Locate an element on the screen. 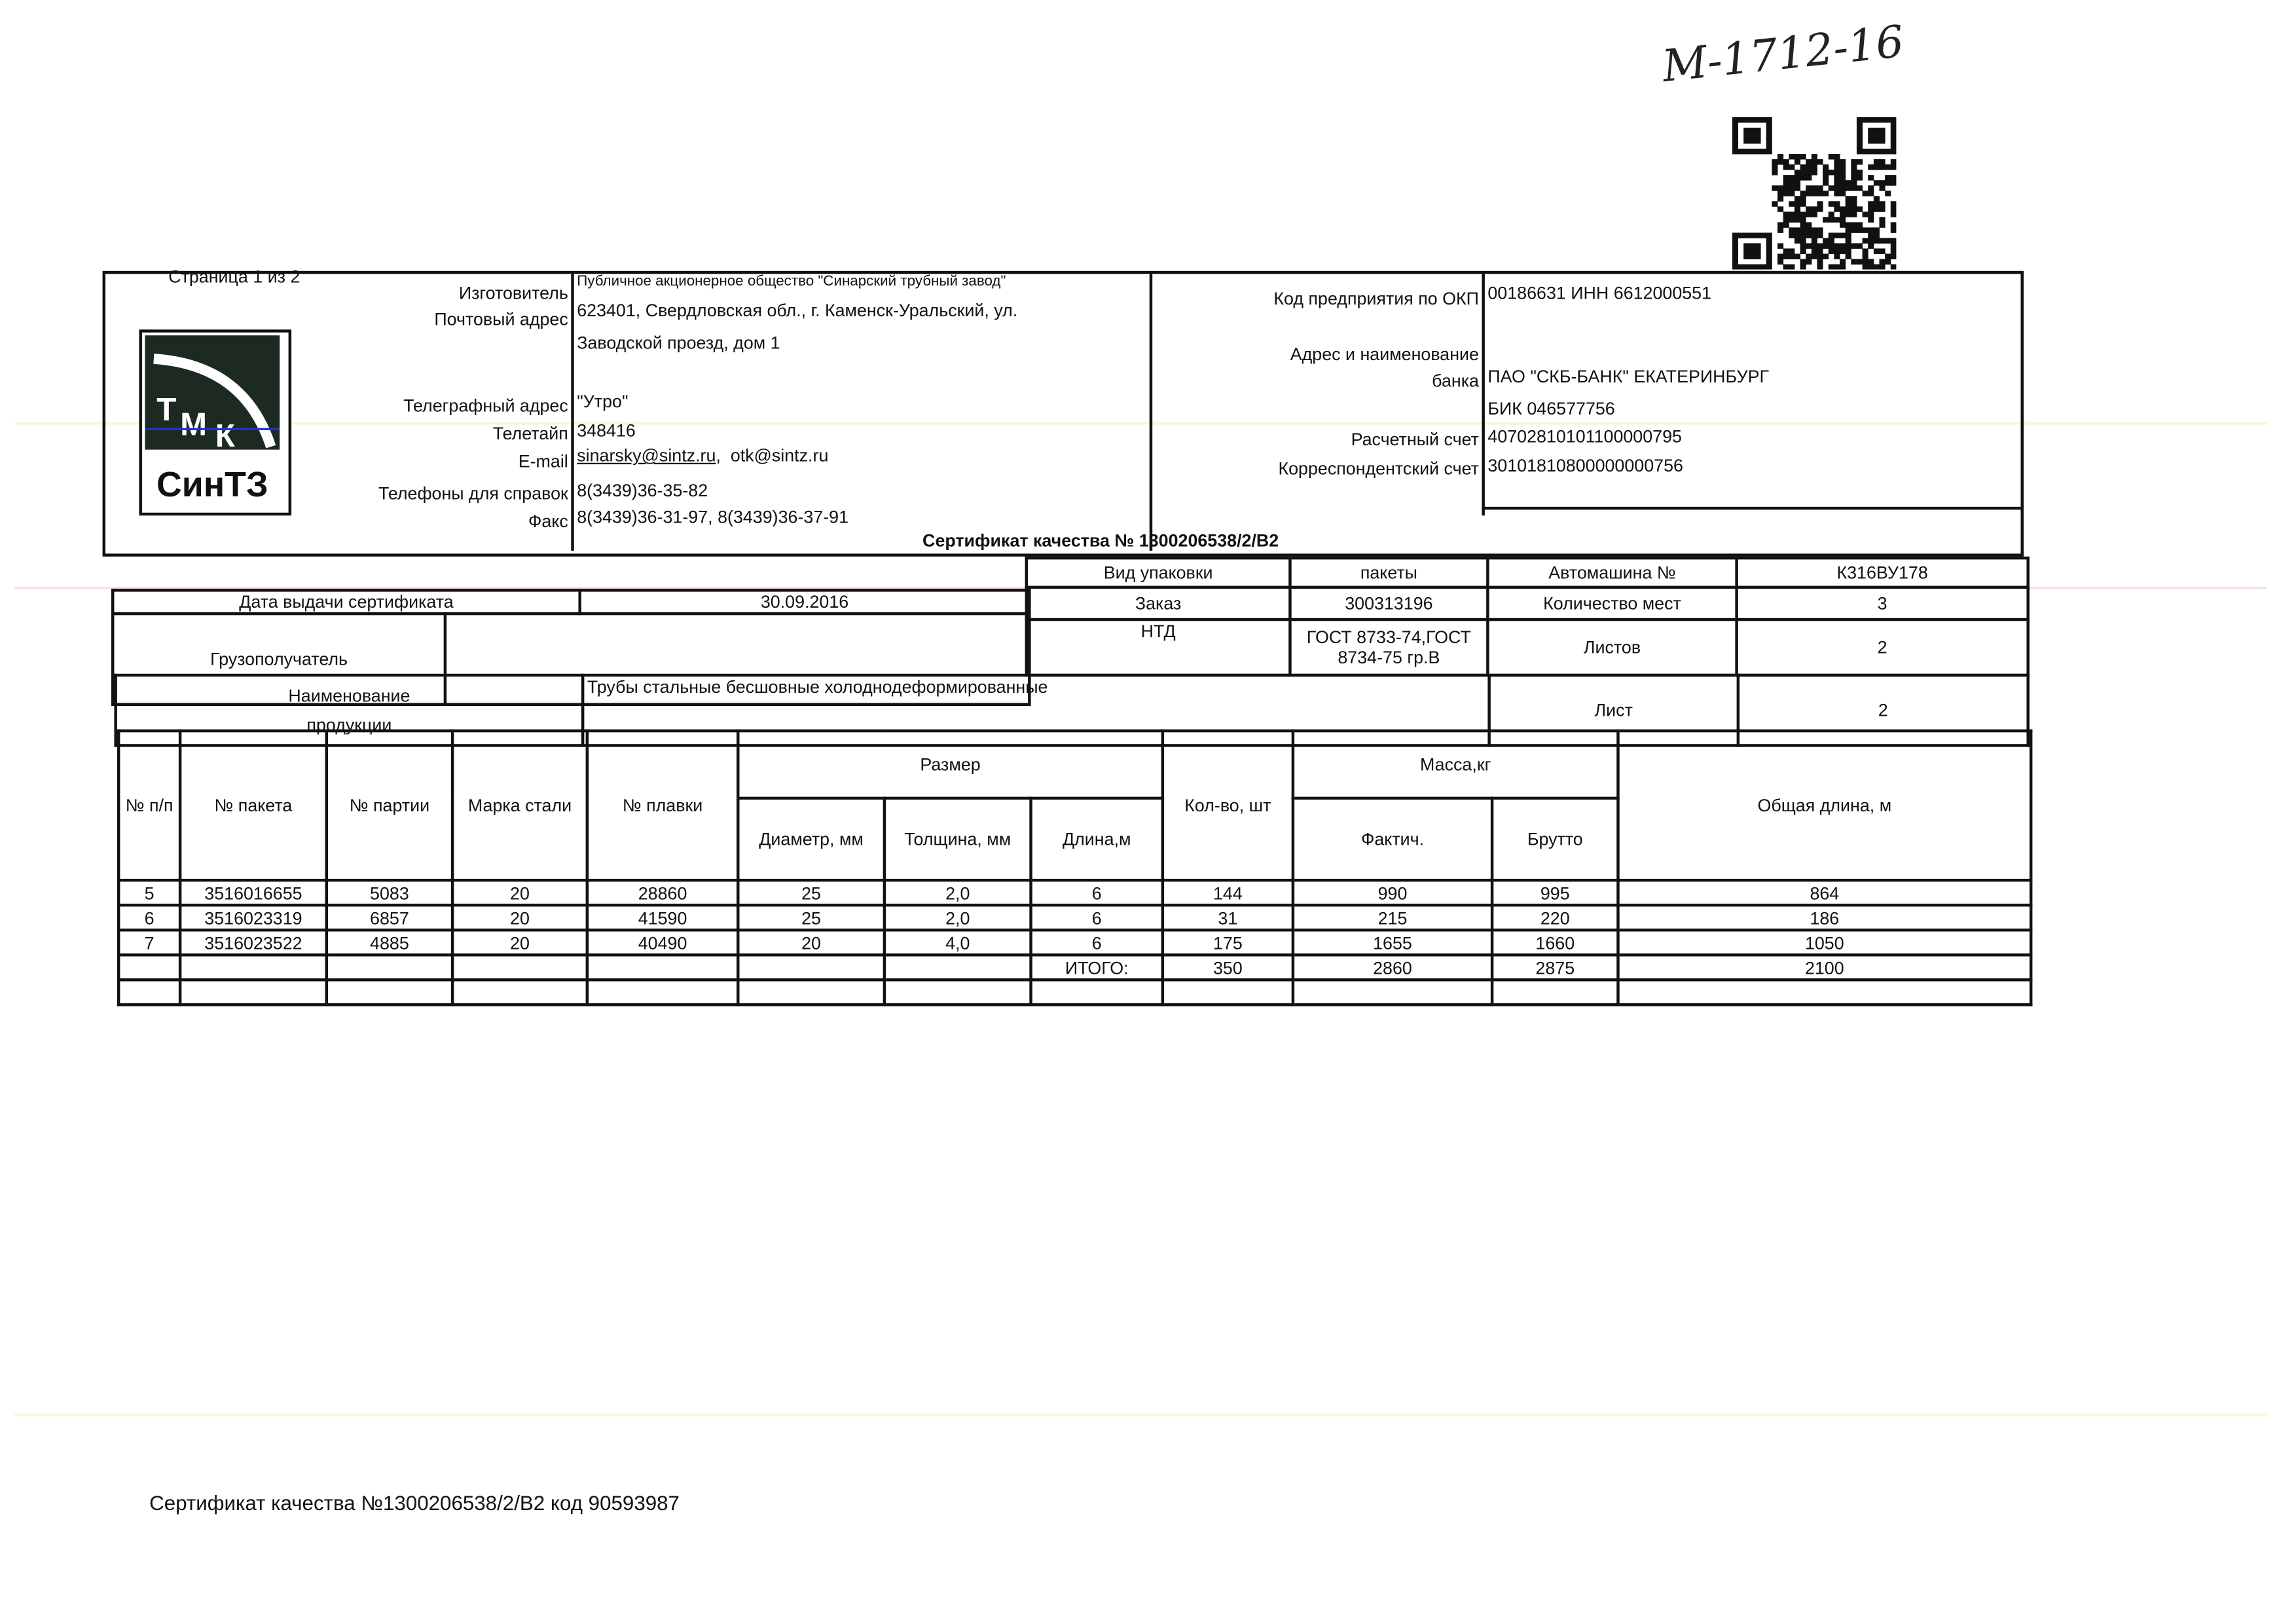  cell-total-length: 864 is located at coordinates (1824, 892).